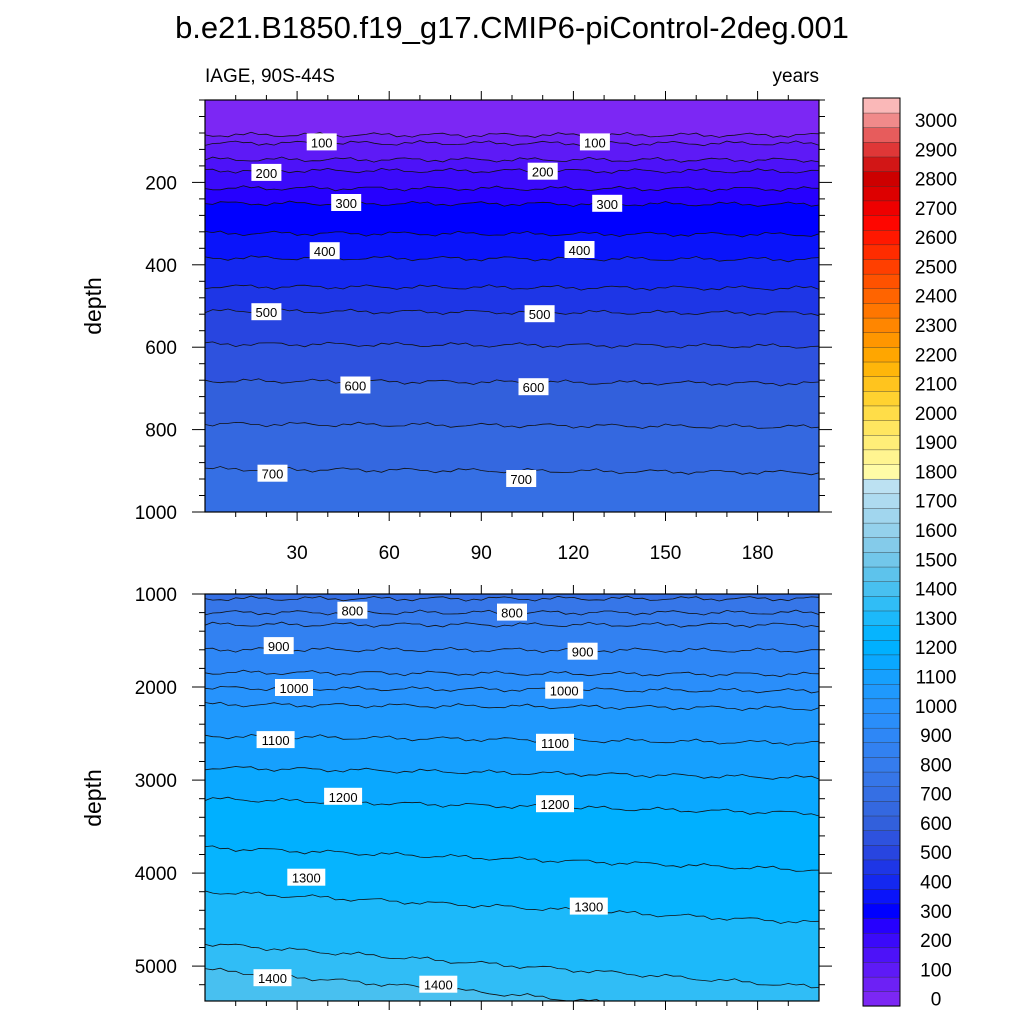 This screenshot has width=1024, height=1024. Describe the element at coordinates (156, 874) in the screenshot. I see `lower-y-tick-label: 4000` at that location.